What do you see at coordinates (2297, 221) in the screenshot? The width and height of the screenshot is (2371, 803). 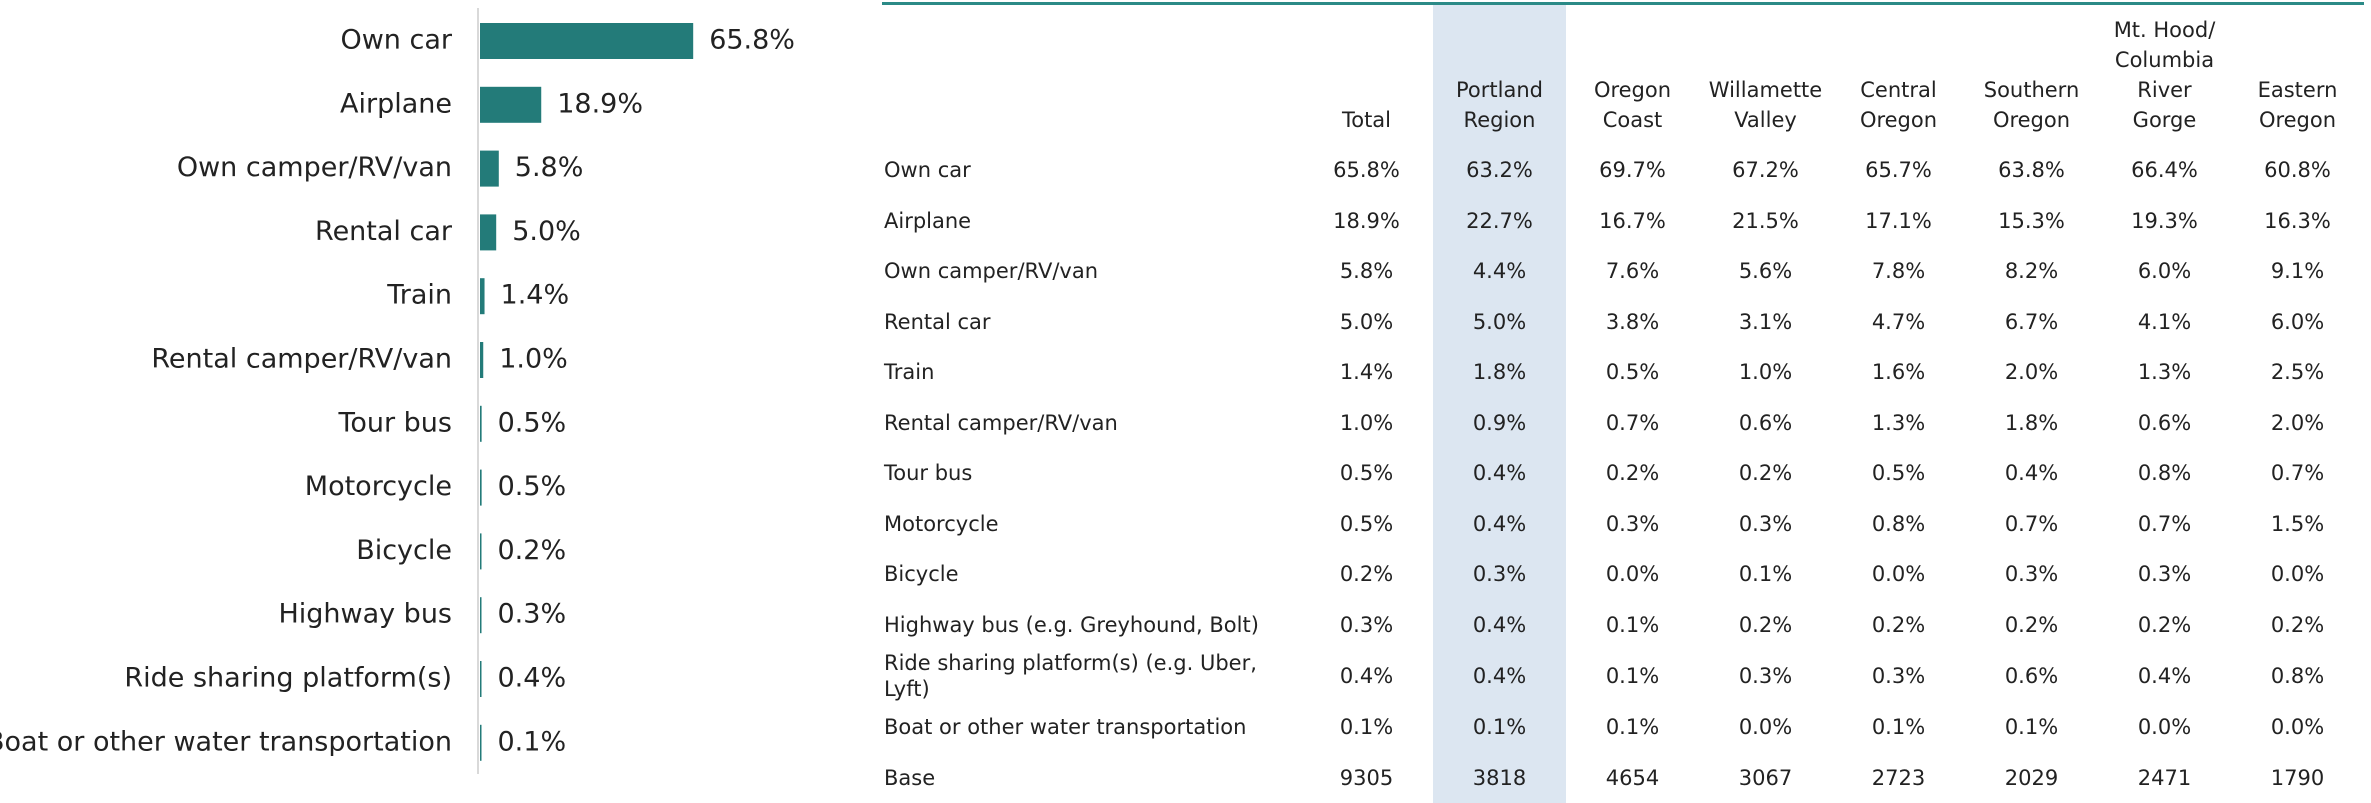 I see `table-cell: 16.3%` at bounding box center [2297, 221].